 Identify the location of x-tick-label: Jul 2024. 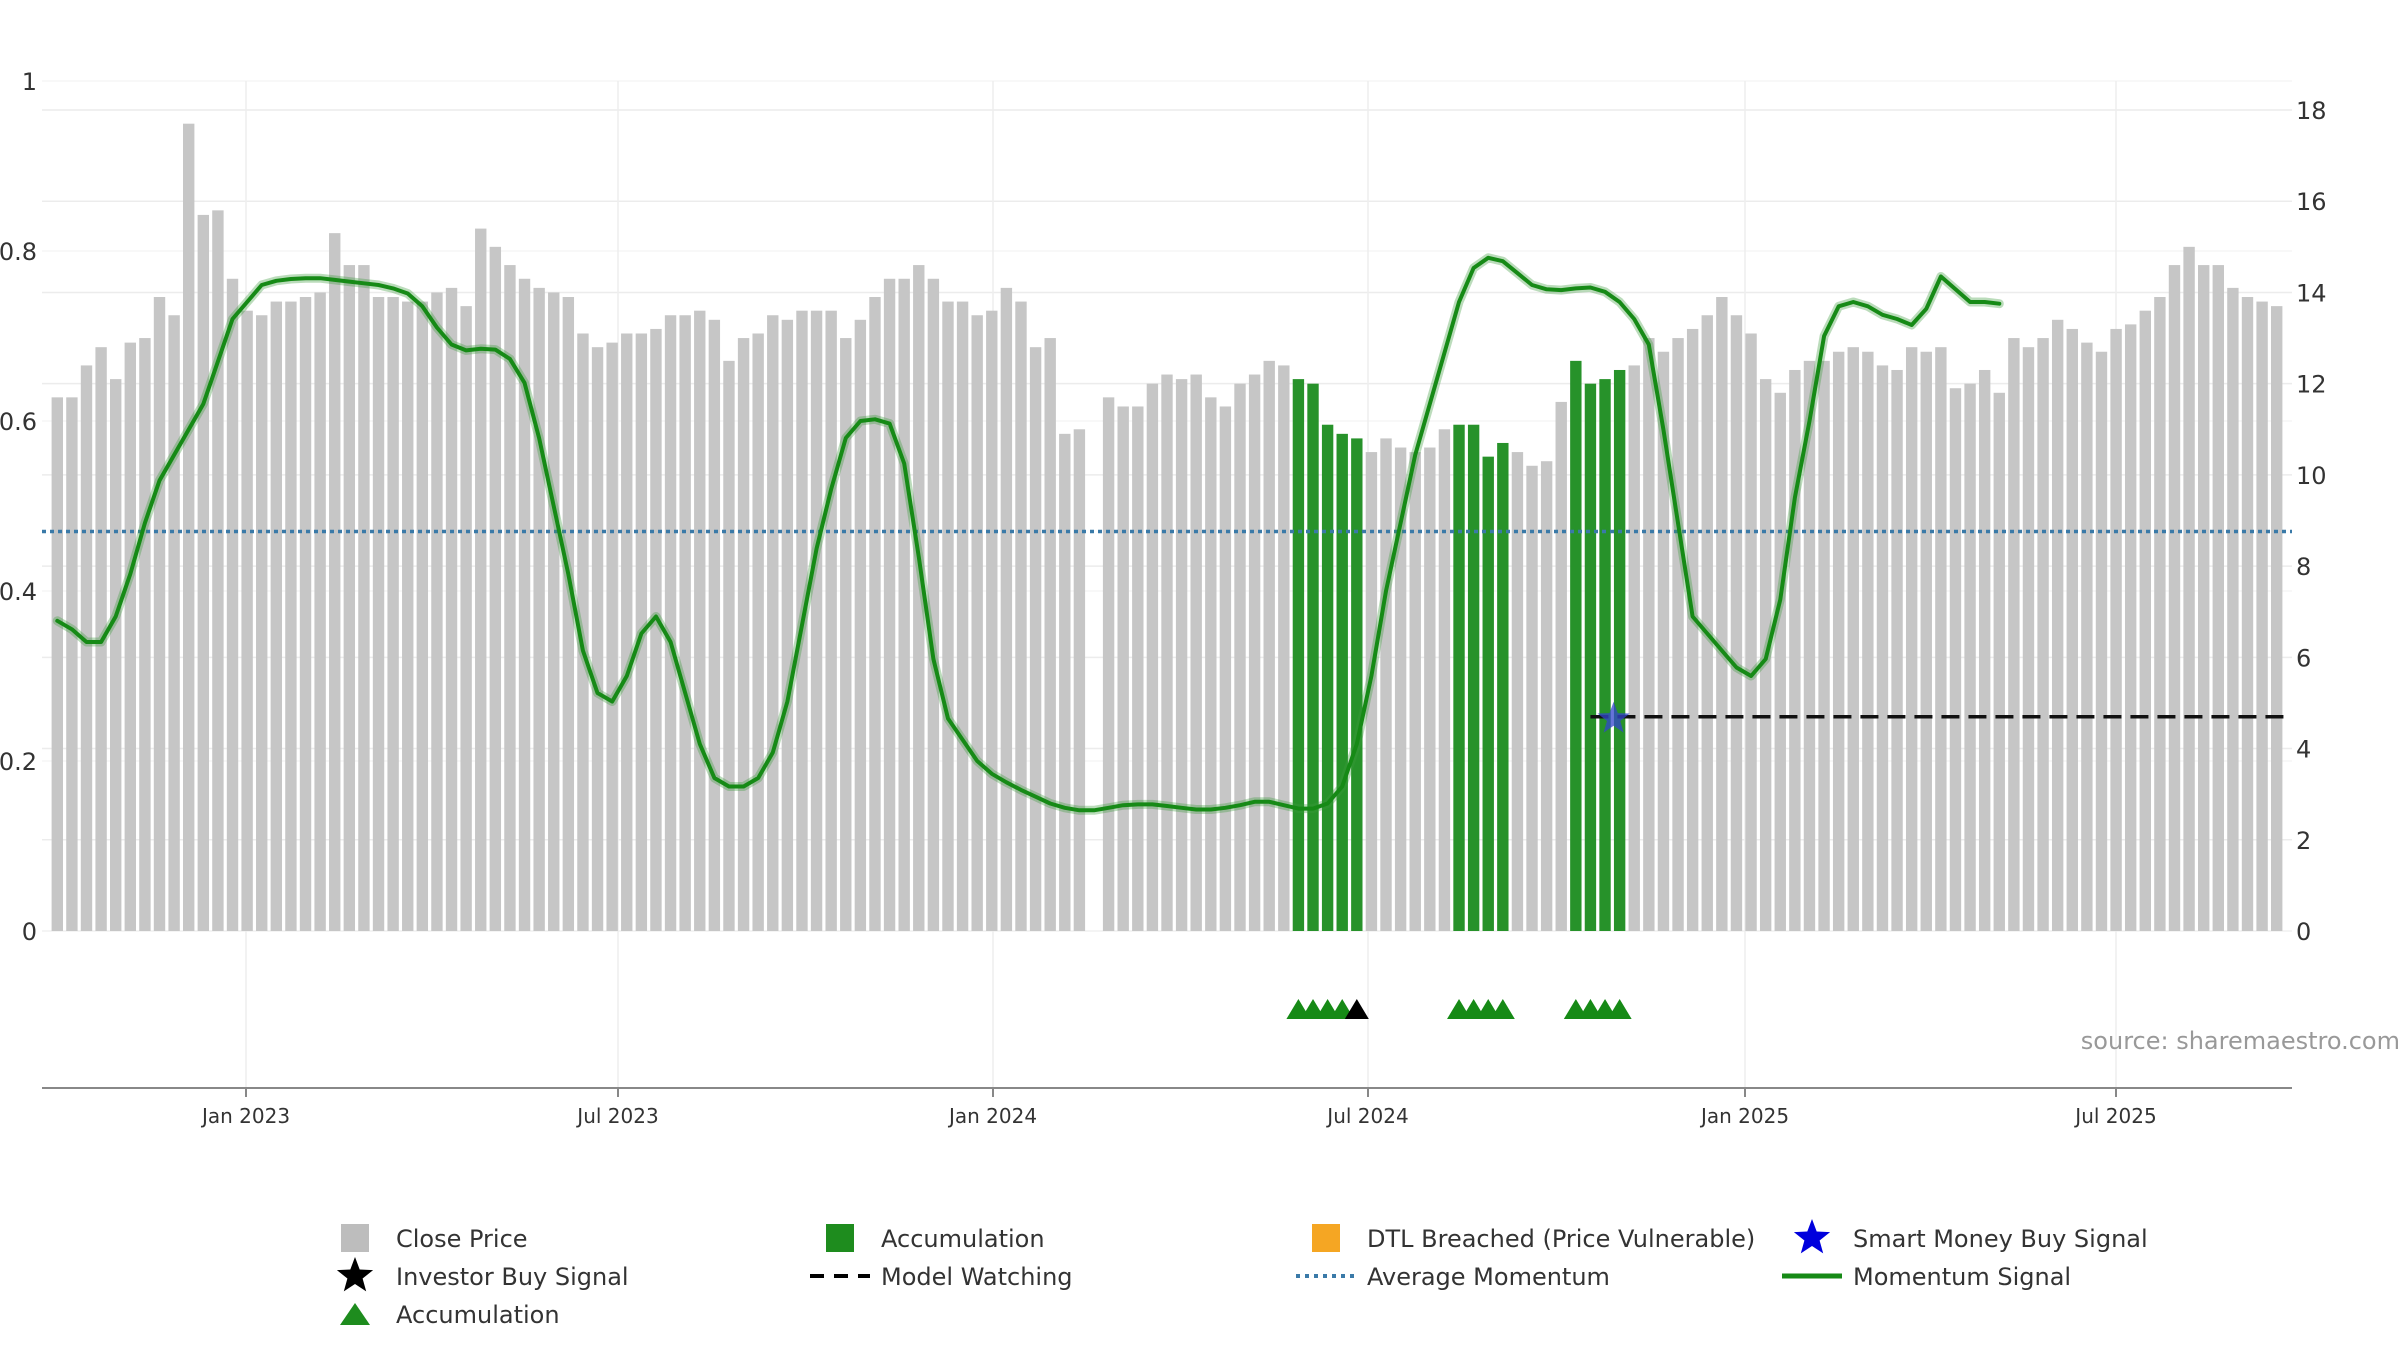
(1366, 1116).